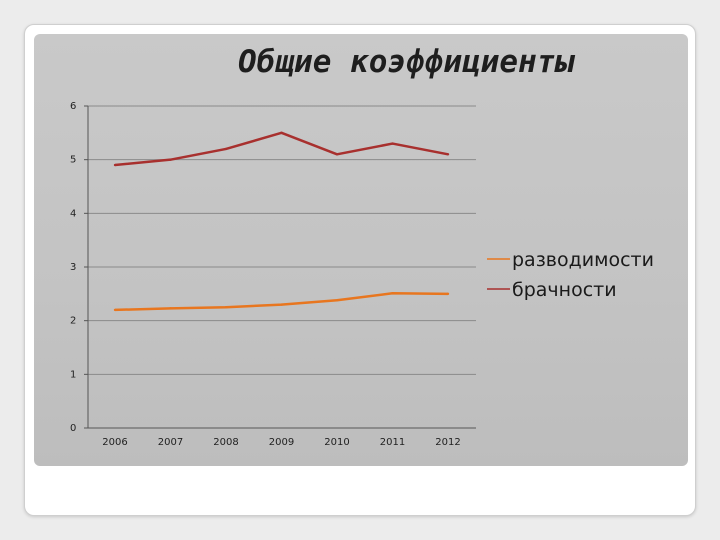  I want to click on legend-label: брачности, so click(564, 290).